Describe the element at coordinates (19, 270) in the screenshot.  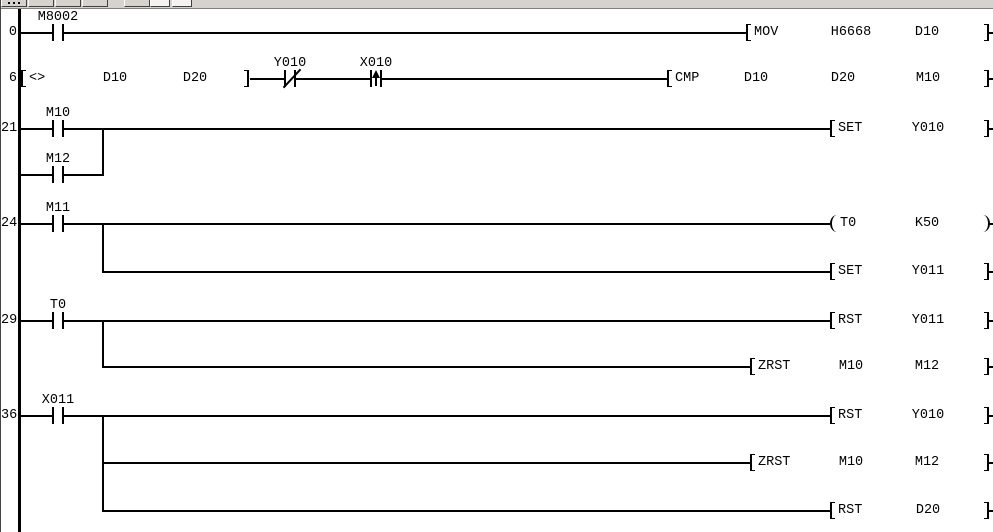
I see `left-power-rail` at that location.